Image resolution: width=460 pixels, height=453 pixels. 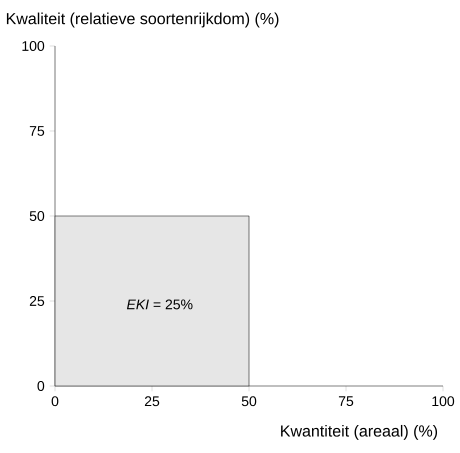 I want to click on x-tick-label: 75, so click(x=346, y=401).